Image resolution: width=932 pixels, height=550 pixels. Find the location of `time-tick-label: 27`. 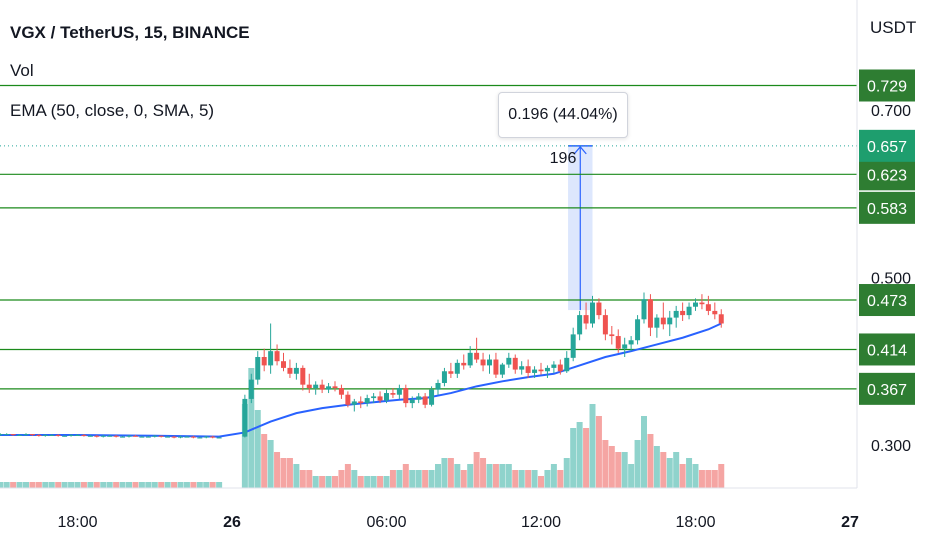

time-tick-label: 27 is located at coordinates (850, 522).